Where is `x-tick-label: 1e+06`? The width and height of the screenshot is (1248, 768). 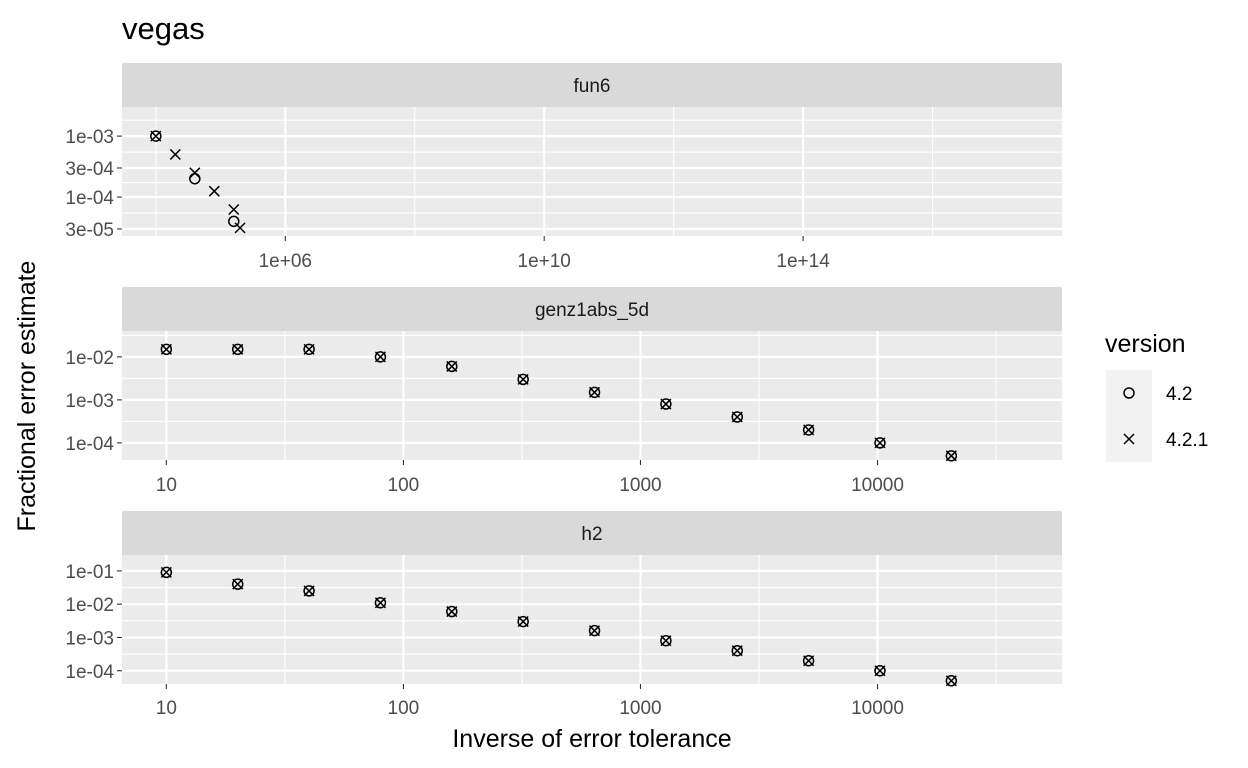 x-tick-label: 1e+06 is located at coordinates (285, 261).